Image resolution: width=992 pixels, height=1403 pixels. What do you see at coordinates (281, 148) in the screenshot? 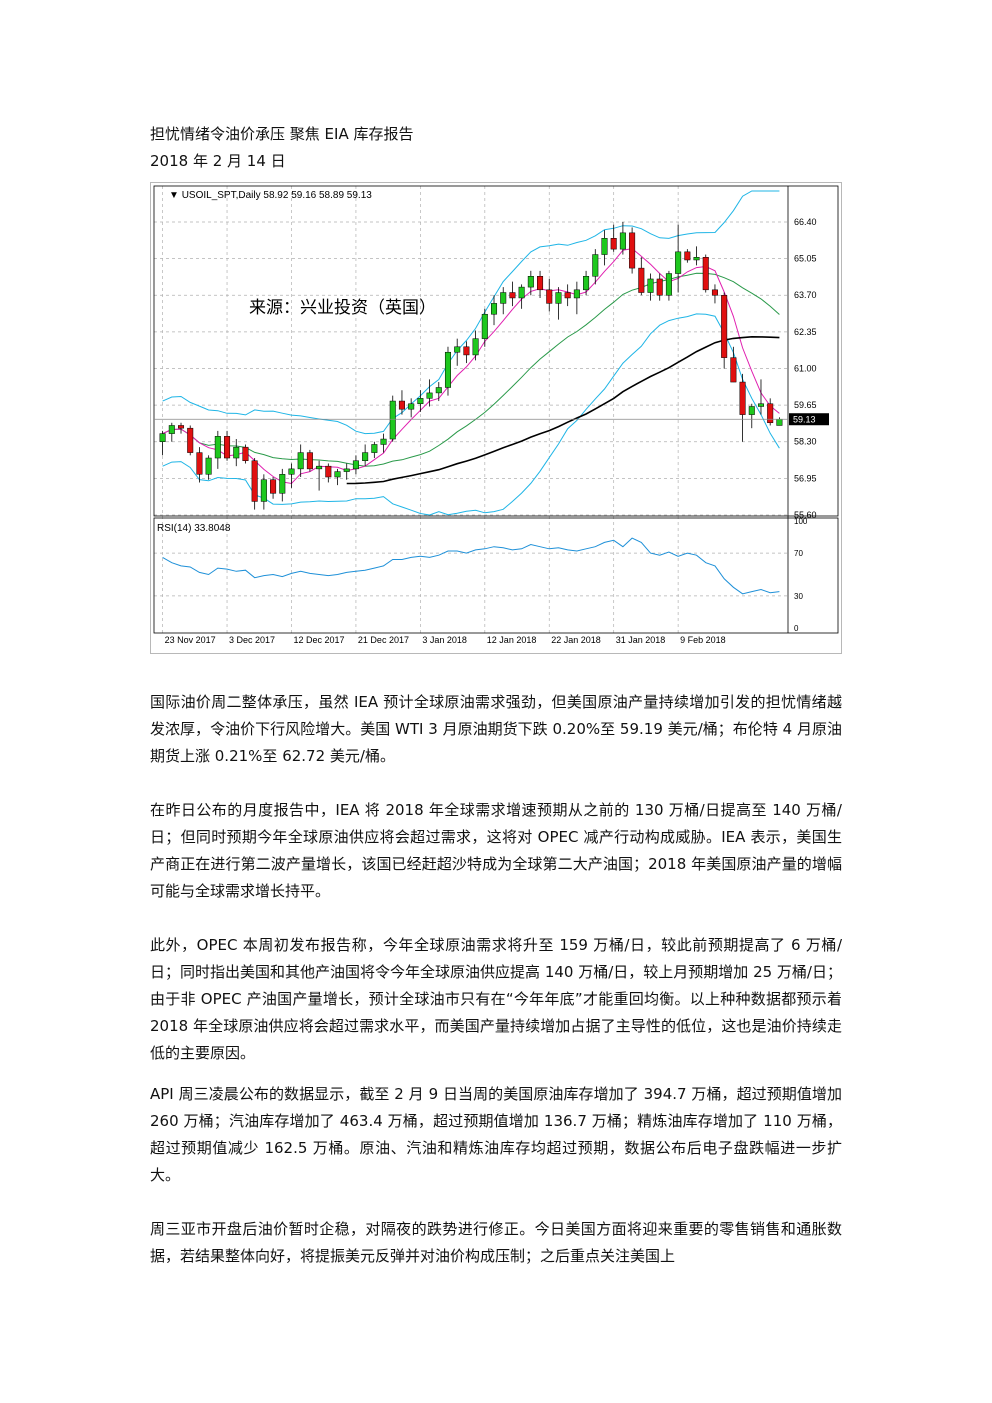
I see `article-header: 担忧情绪令油价承压 聚焦 EIA 库存报告 2018 年 2 月 14 日` at bounding box center [281, 148].